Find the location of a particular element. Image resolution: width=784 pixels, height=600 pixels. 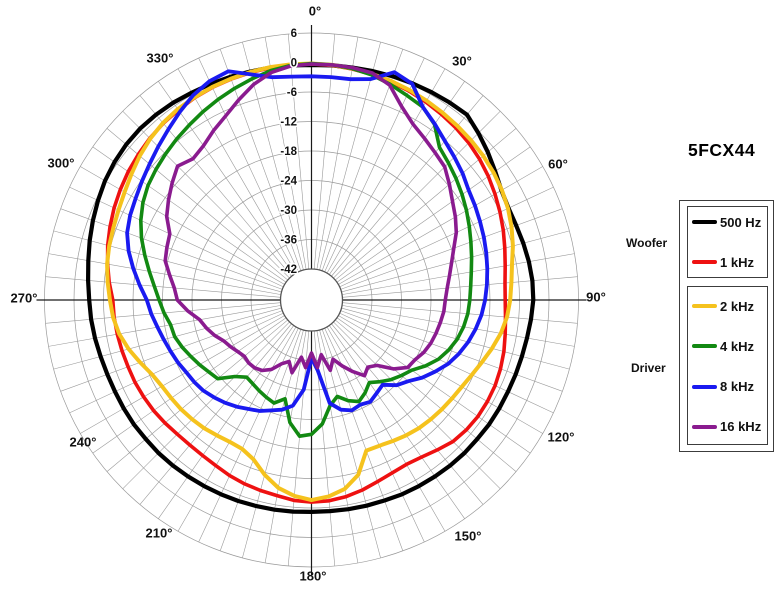

legend-swatch-8khz is located at coordinates (704, 386).